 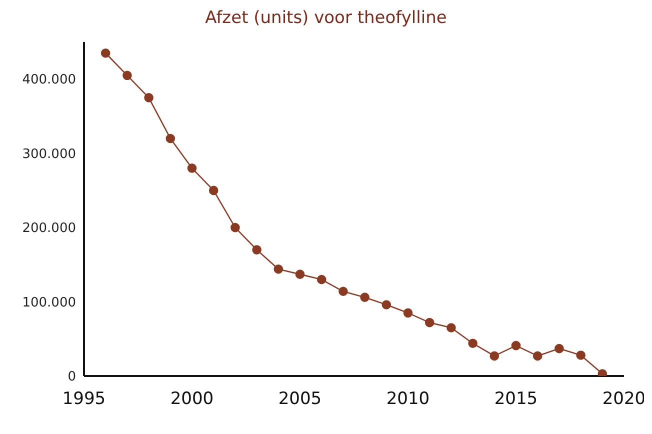 I want to click on y-tick-label: 0, so click(x=72, y=377).